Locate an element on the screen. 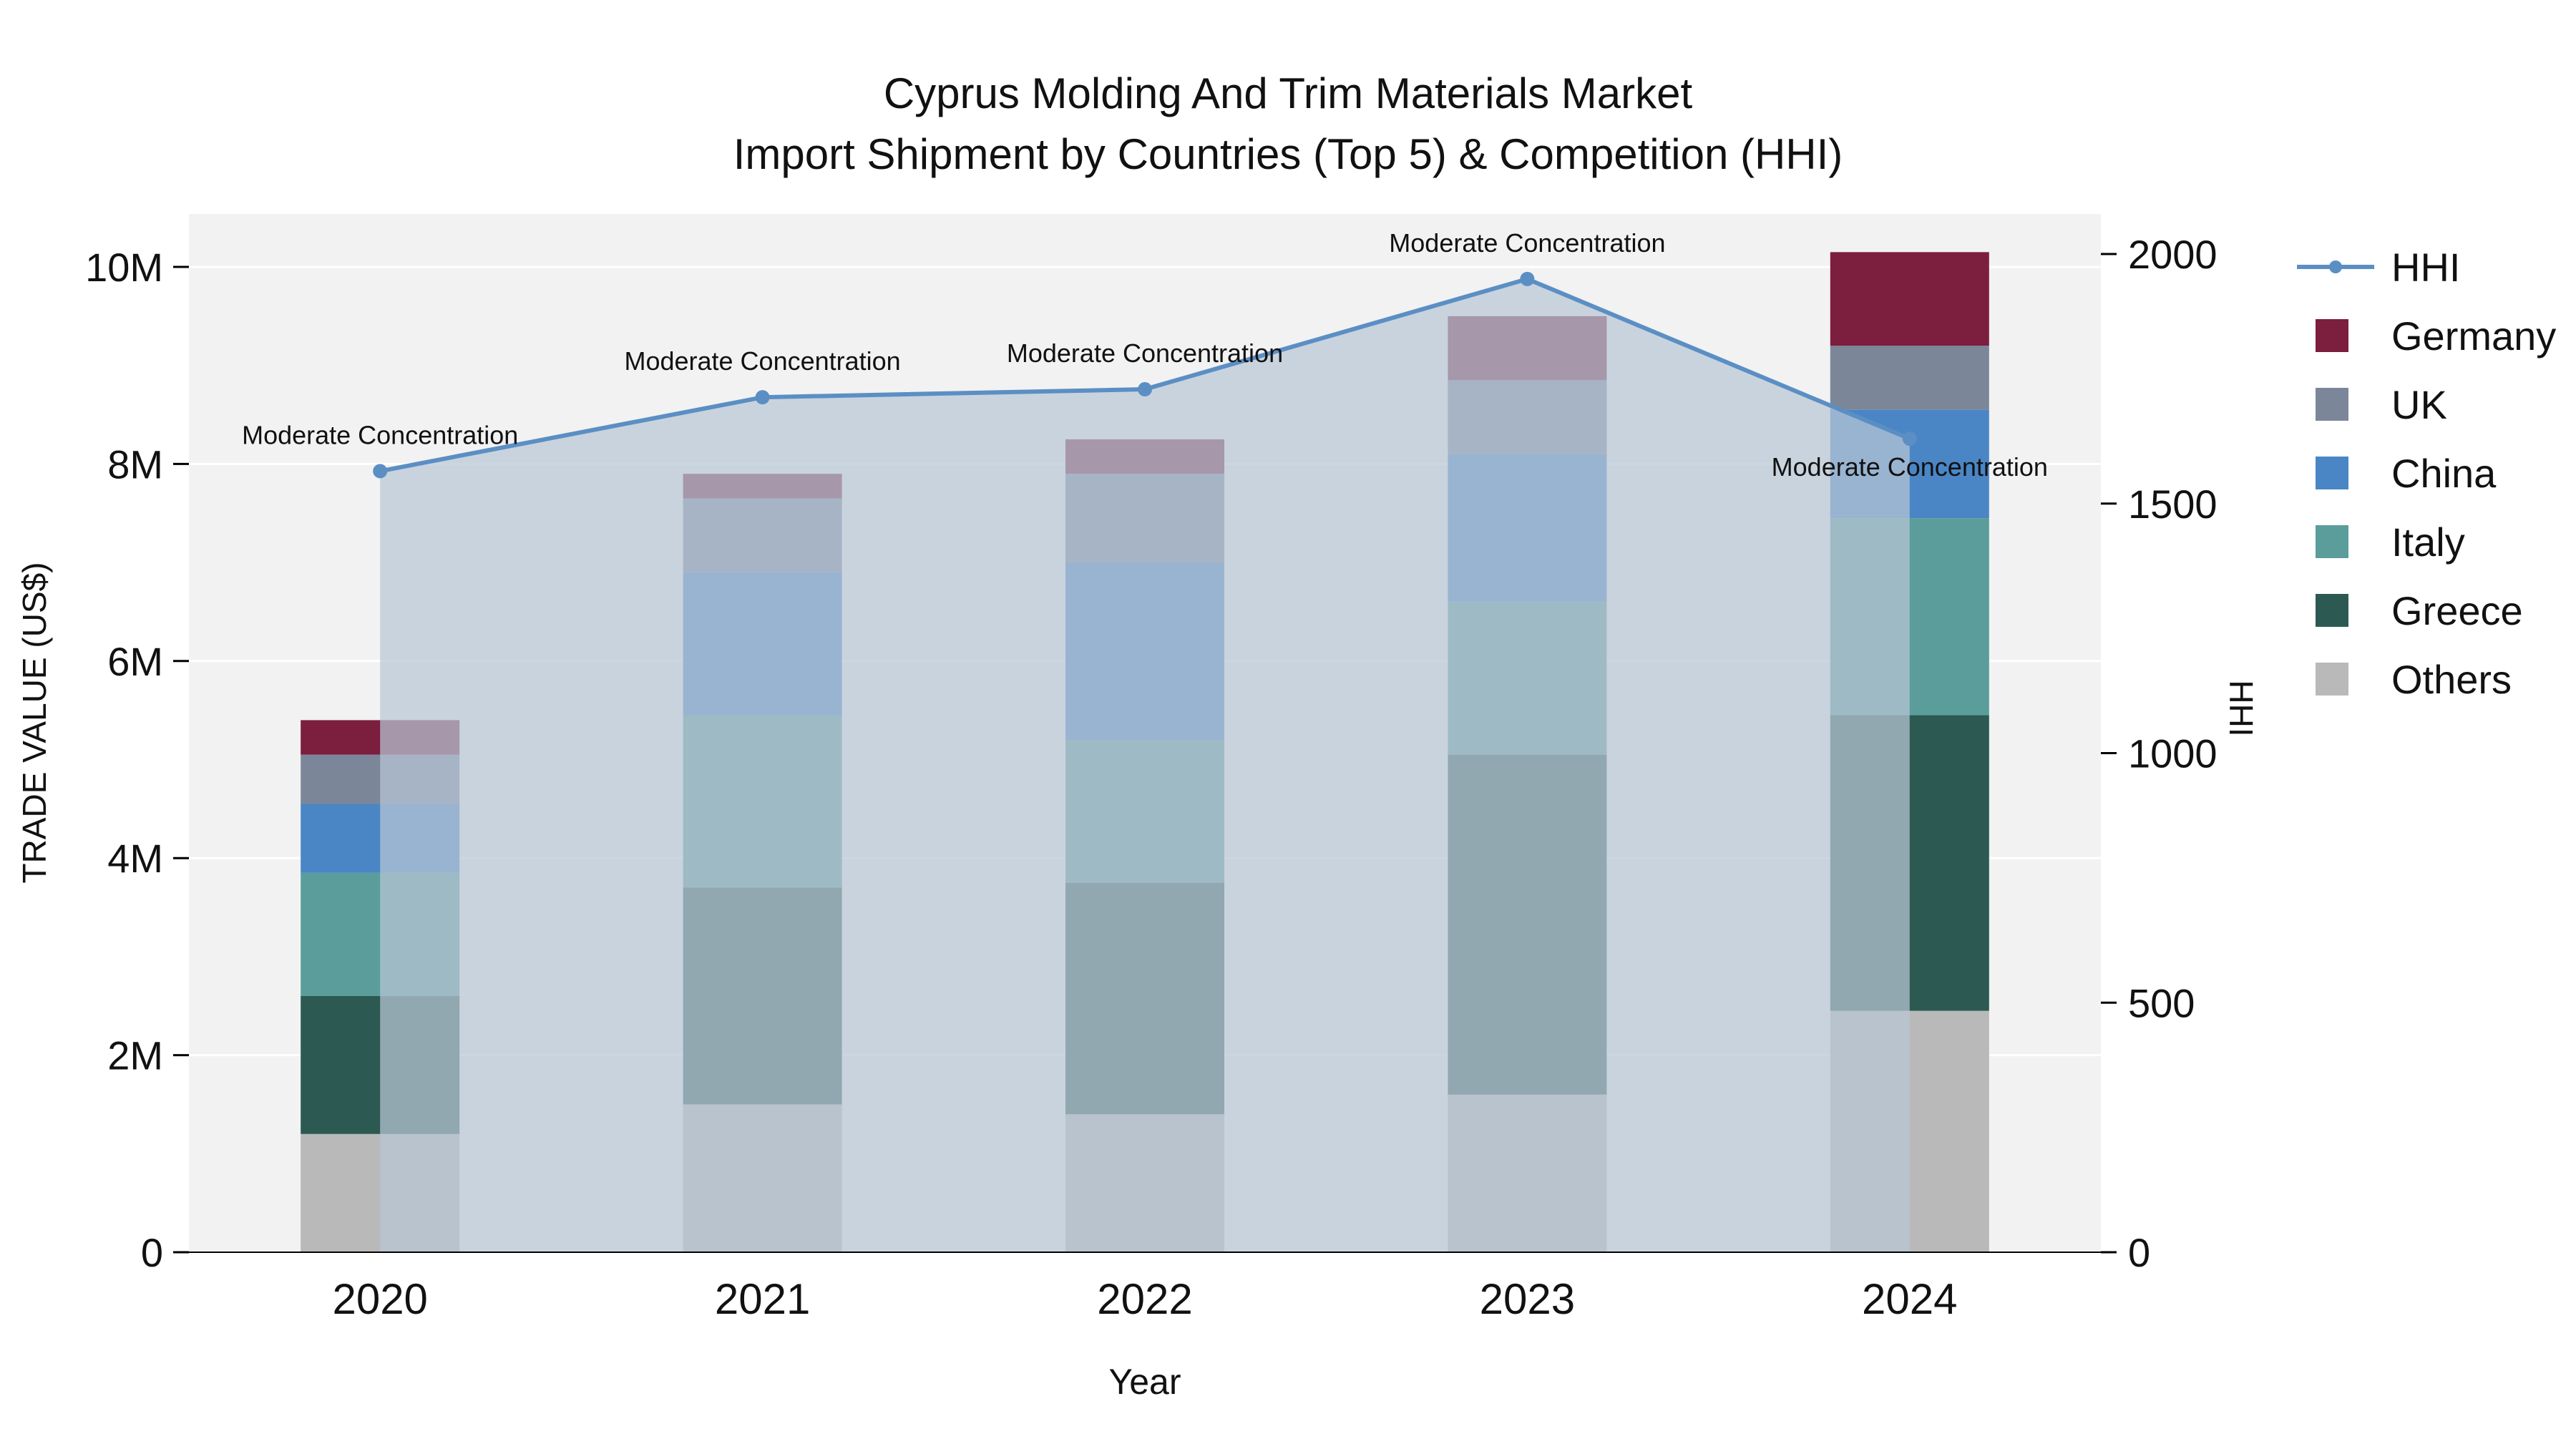 This screenshot has width=2576, height=1449. legend-label: Others is located at coordinates (2451, 679).